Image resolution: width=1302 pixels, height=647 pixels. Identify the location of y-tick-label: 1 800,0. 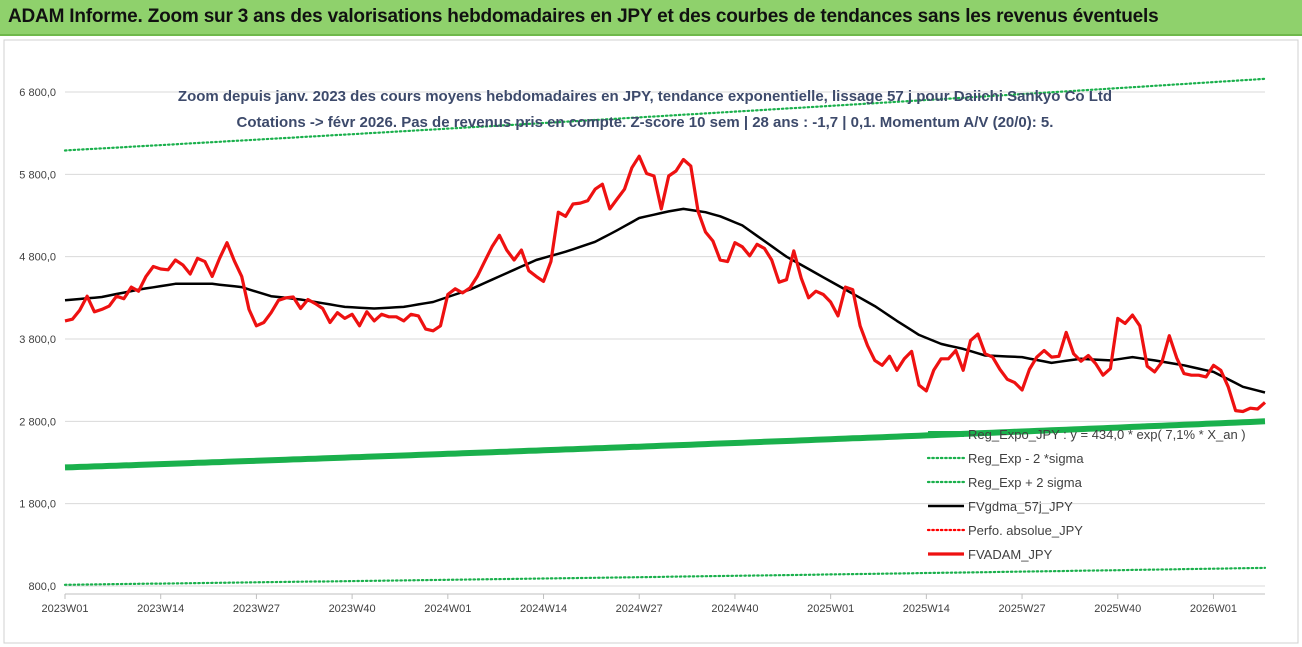
(37, 505).